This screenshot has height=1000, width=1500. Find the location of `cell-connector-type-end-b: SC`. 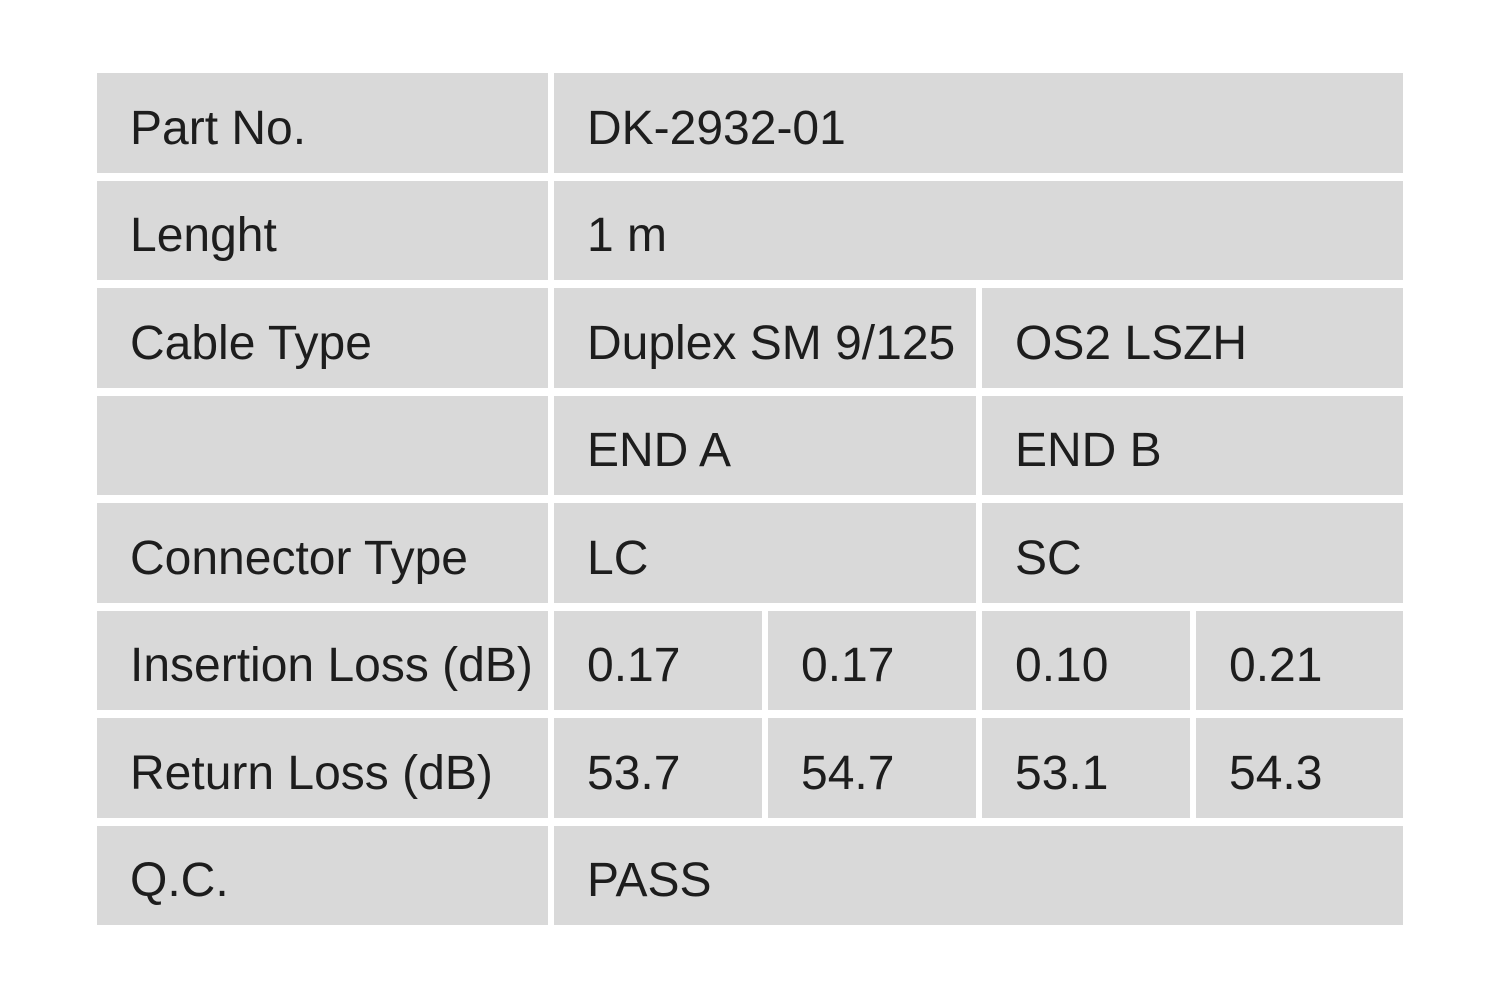

cell-connector-type-end-b: SC is located at coordinates (1192, 553).